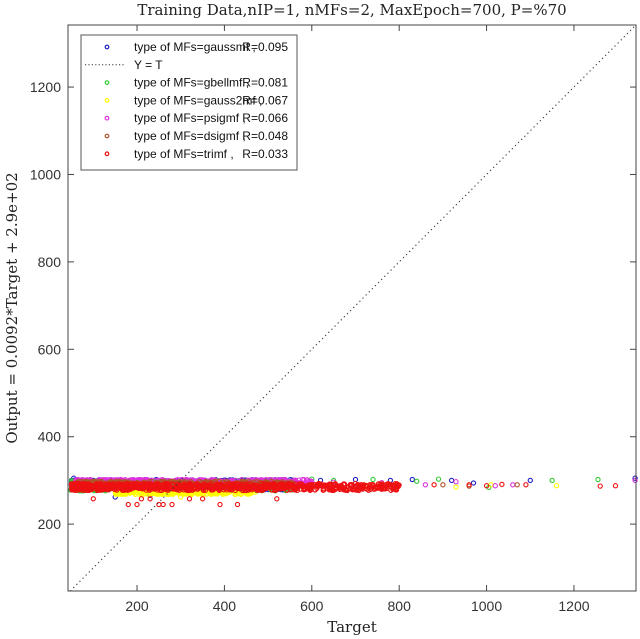 This screenshot has height=639, width=640. What do you see at coordinates (343, 494) in the screenshot?
I see `series-points` at bounding box center [343, 494].